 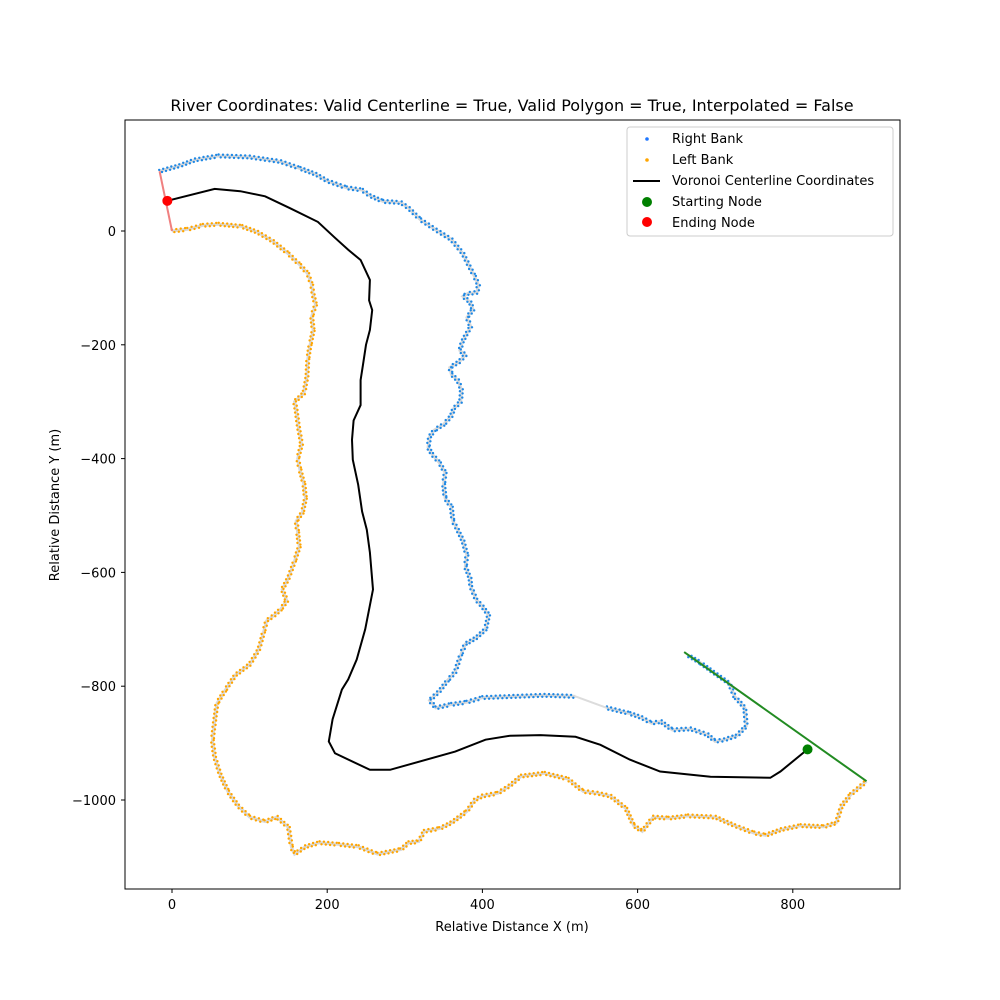 What do you see at coordinates (637, 905) in the screenshot?
I see `x-tick-label: 600` at bounding box center [637, 905].